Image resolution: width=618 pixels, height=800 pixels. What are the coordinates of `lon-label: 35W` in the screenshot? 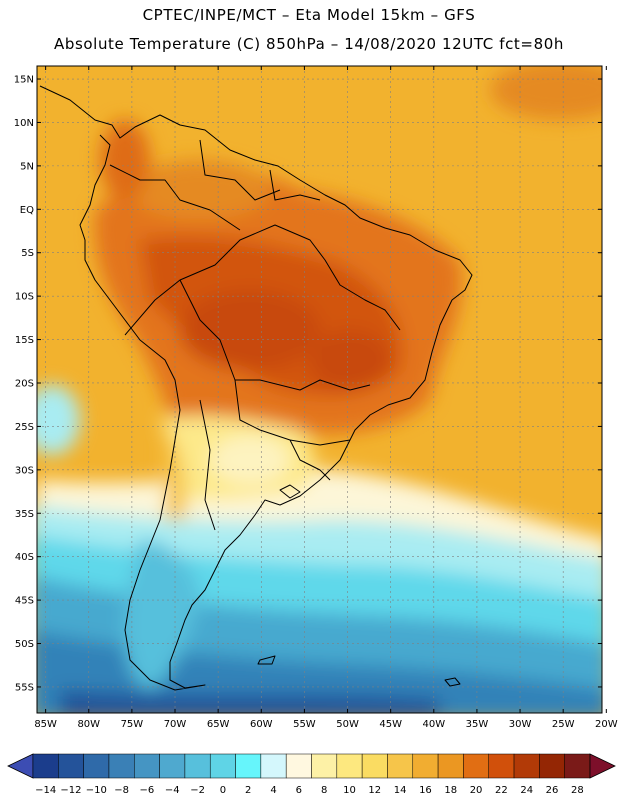 It's located at (477, 724).